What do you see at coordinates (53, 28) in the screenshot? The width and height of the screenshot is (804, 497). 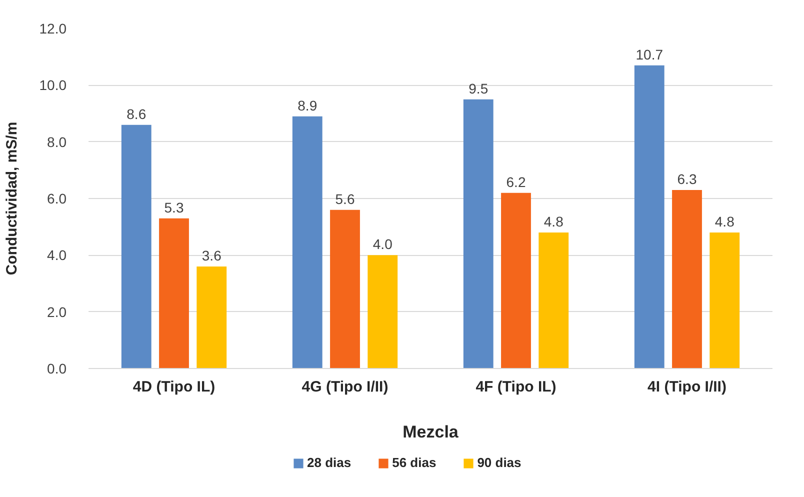 I see `y-tick-label: 12.0` at bounding box center [53, 28].